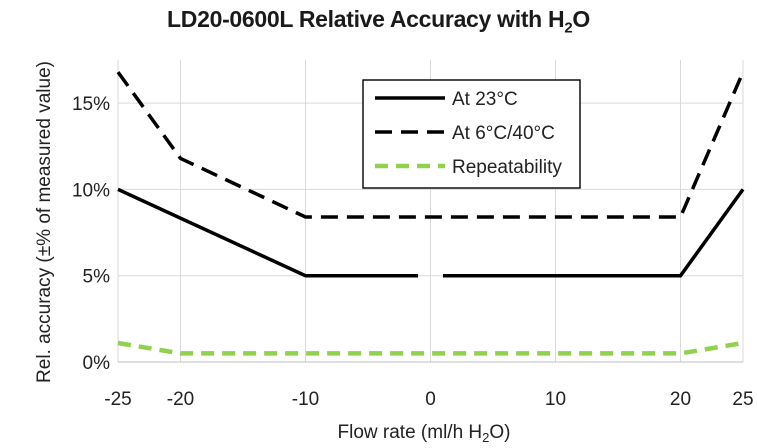 The width and height of the screenshot is (757, 448). I want to click on legend-label: At 6°C/40°C, so click(503, 133).